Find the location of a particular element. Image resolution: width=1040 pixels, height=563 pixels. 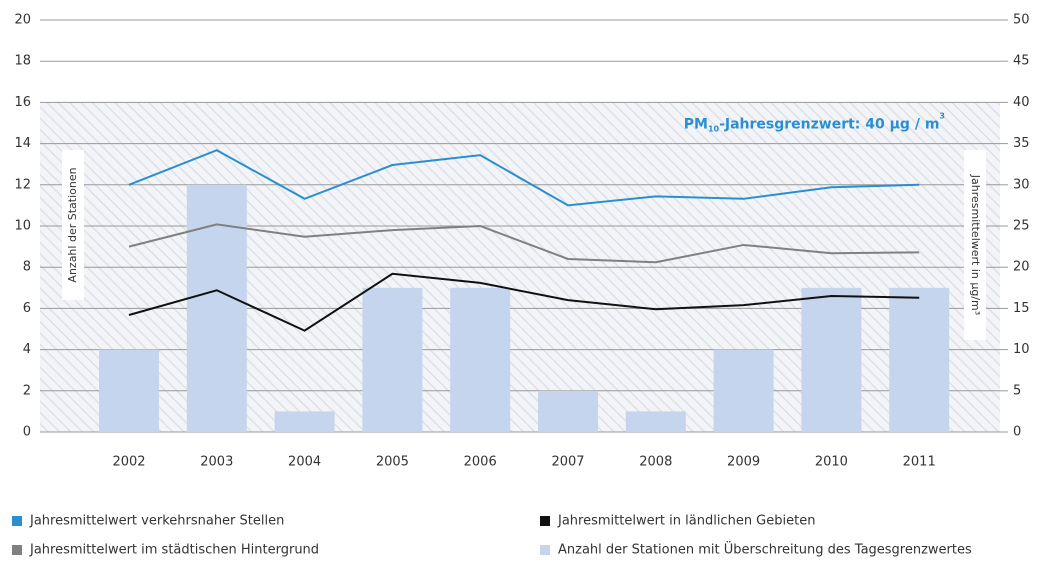

y-tick-label: 18 is located at coordinates (22, 61).